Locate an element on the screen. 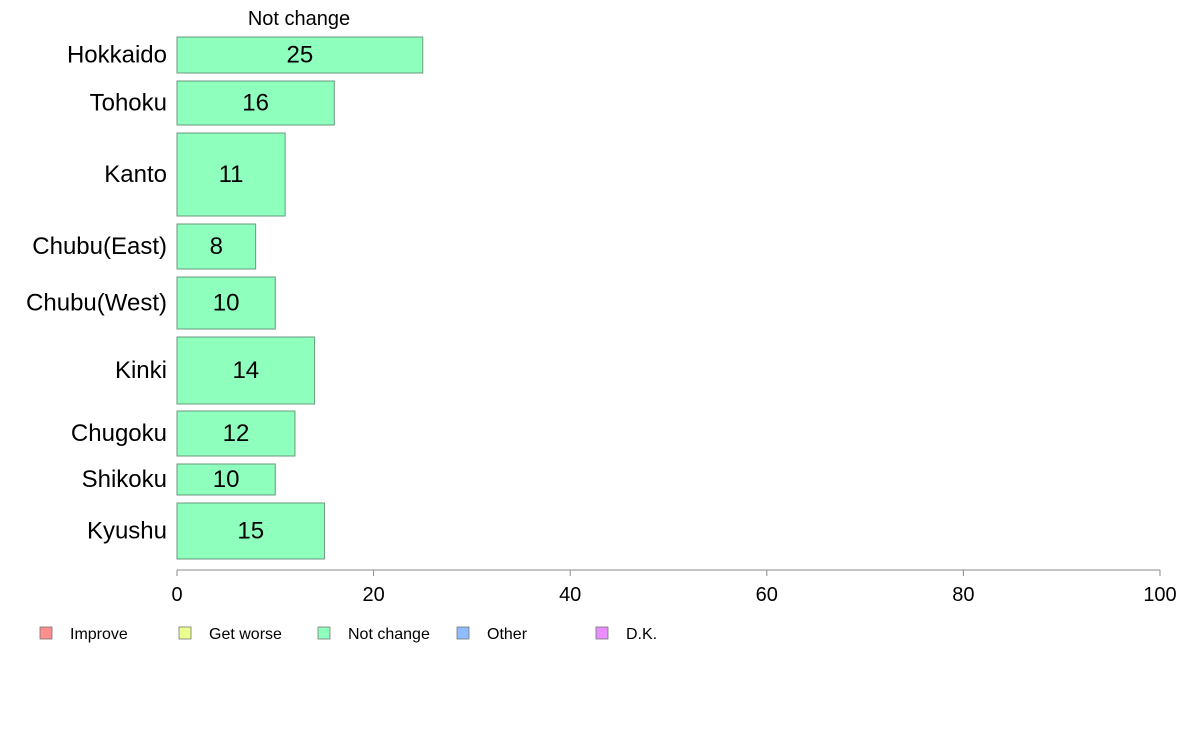 Image resolution: width=1188 pixels, height=736 pixels. bar-Kyushu is located at coordinates (250, 531).